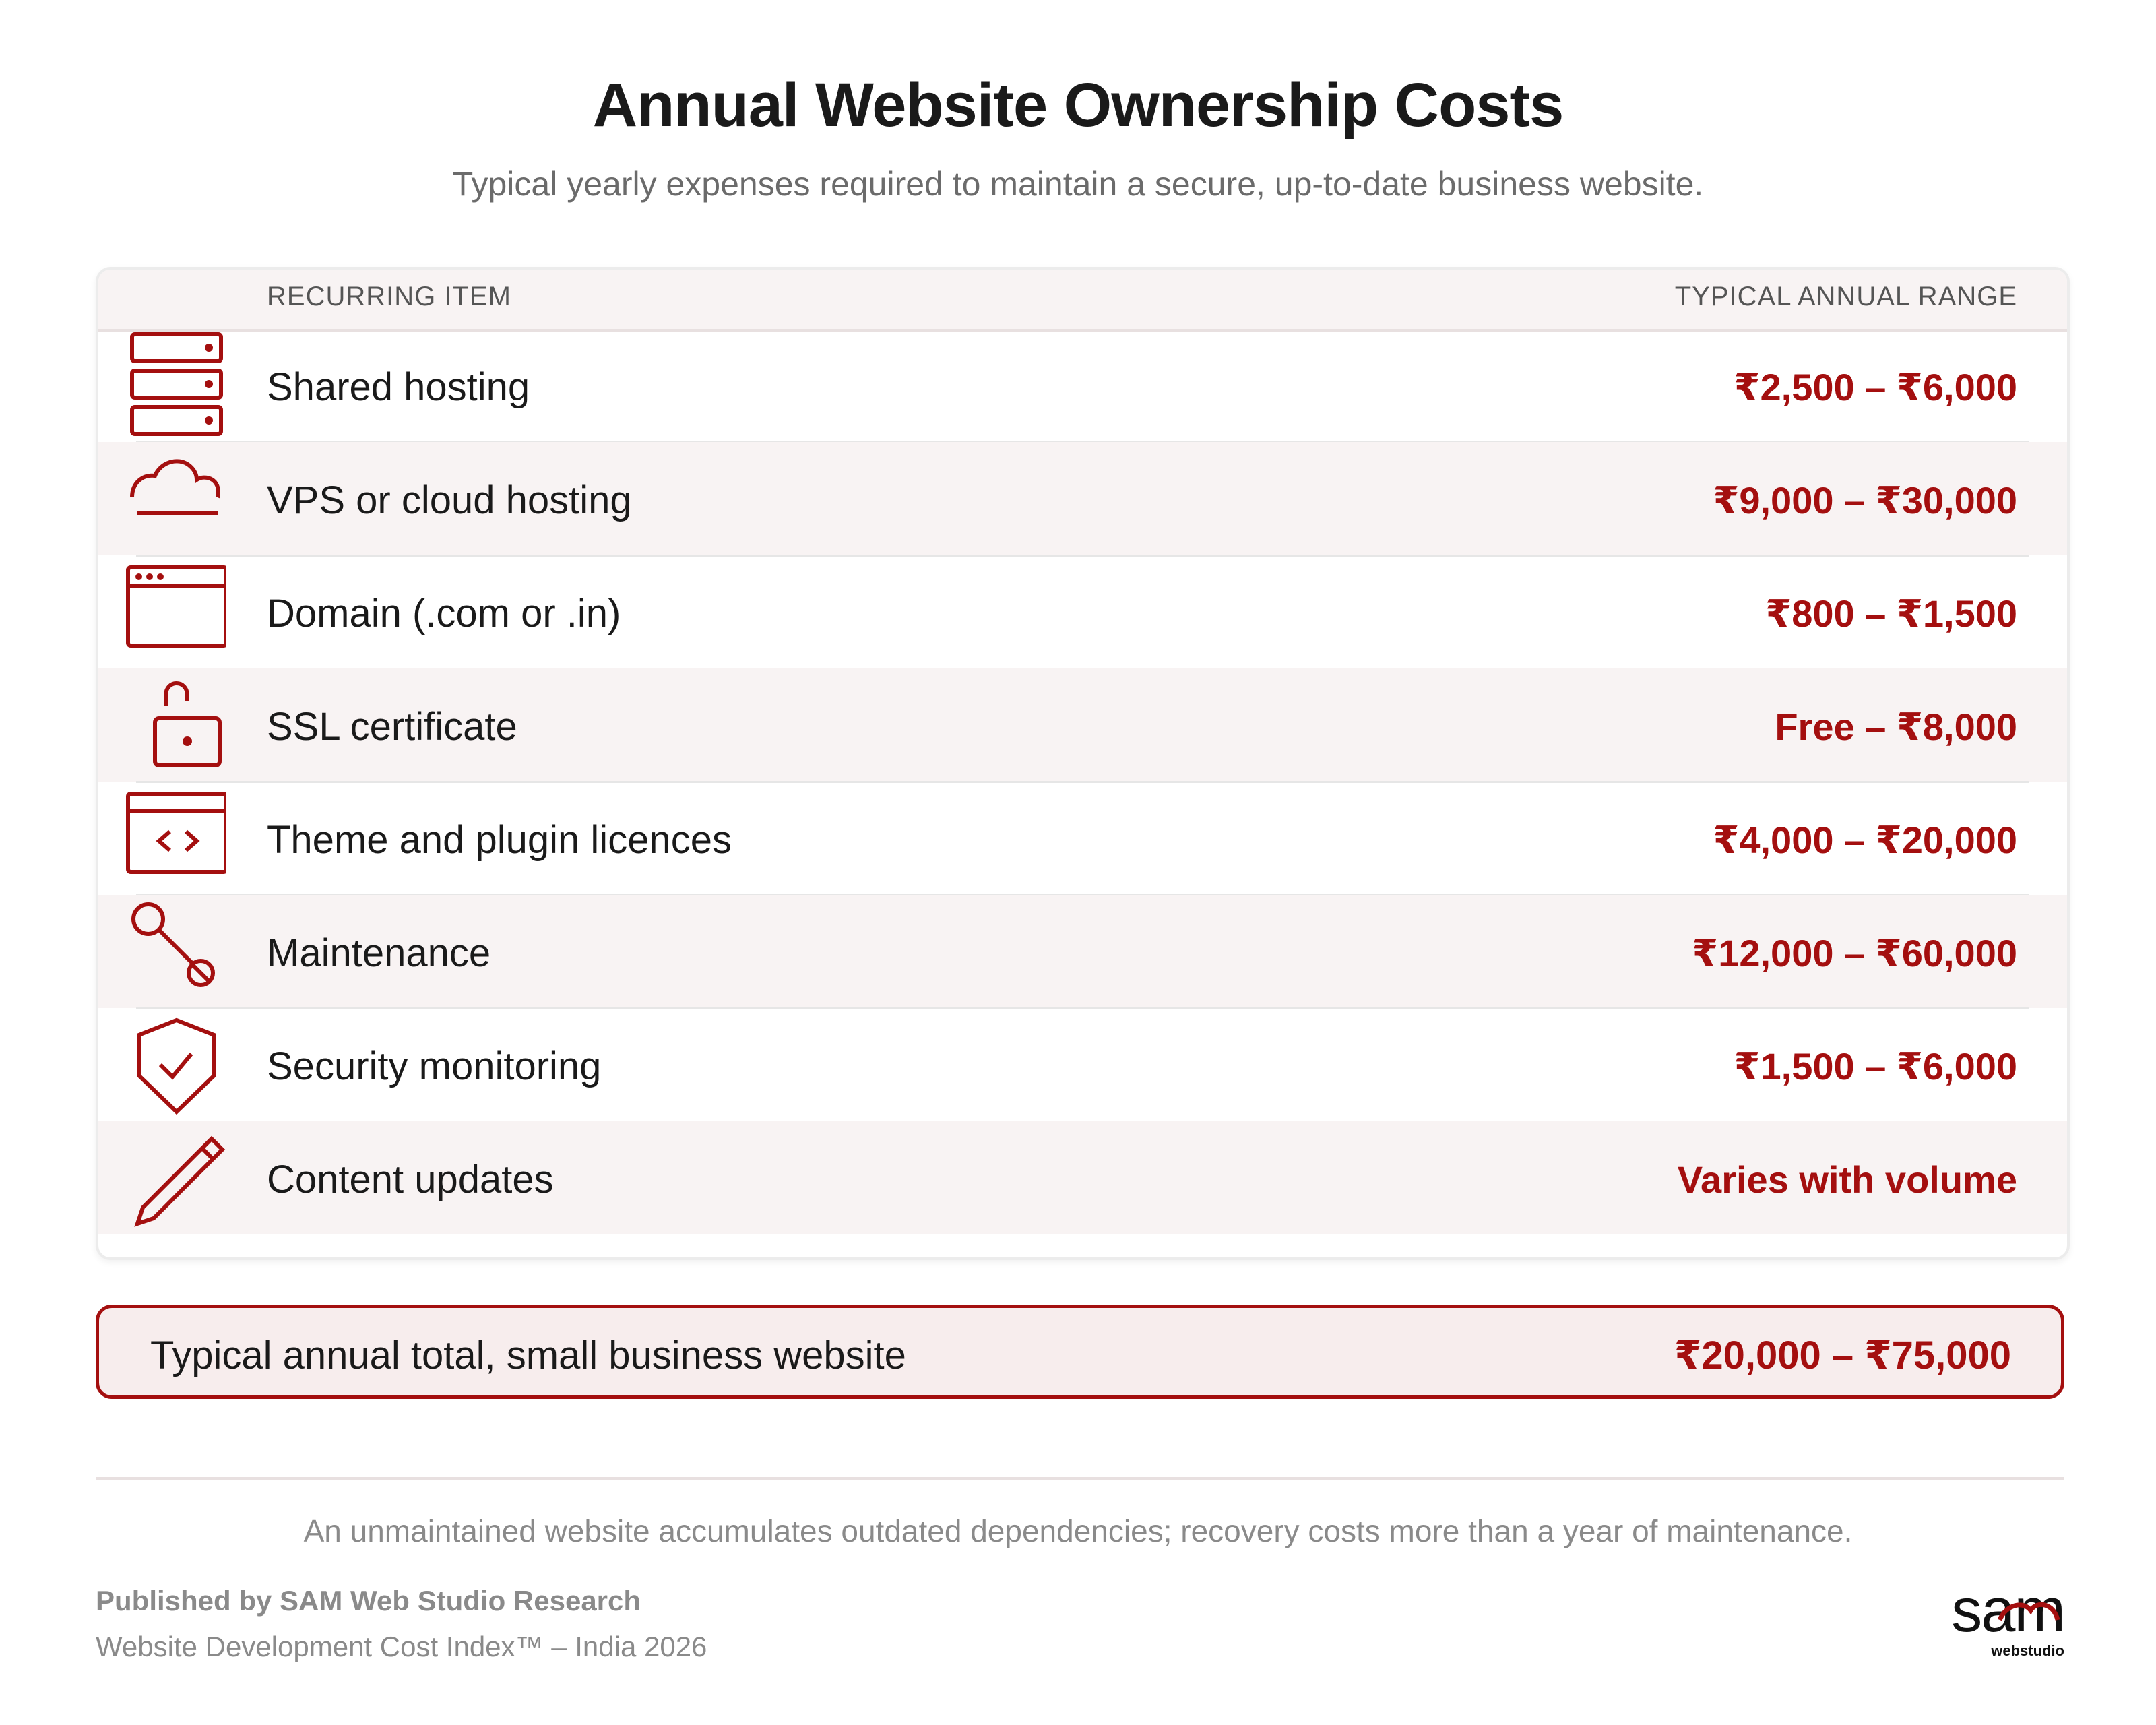 The width and height of the screenshot is (2156, 1725). What do you see at coordinates (172, 499) in the screenshot?
I see `cloud-icon` at bounding box center [172, 499].